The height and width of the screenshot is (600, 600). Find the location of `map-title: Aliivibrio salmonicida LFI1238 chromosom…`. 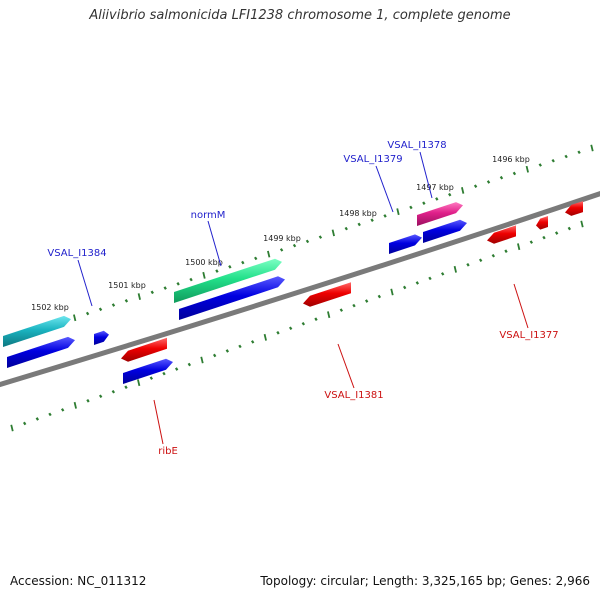

map-title: Aliivibrio salmonicida LFI1238 chromosom… is located at coordinates (300, 15).